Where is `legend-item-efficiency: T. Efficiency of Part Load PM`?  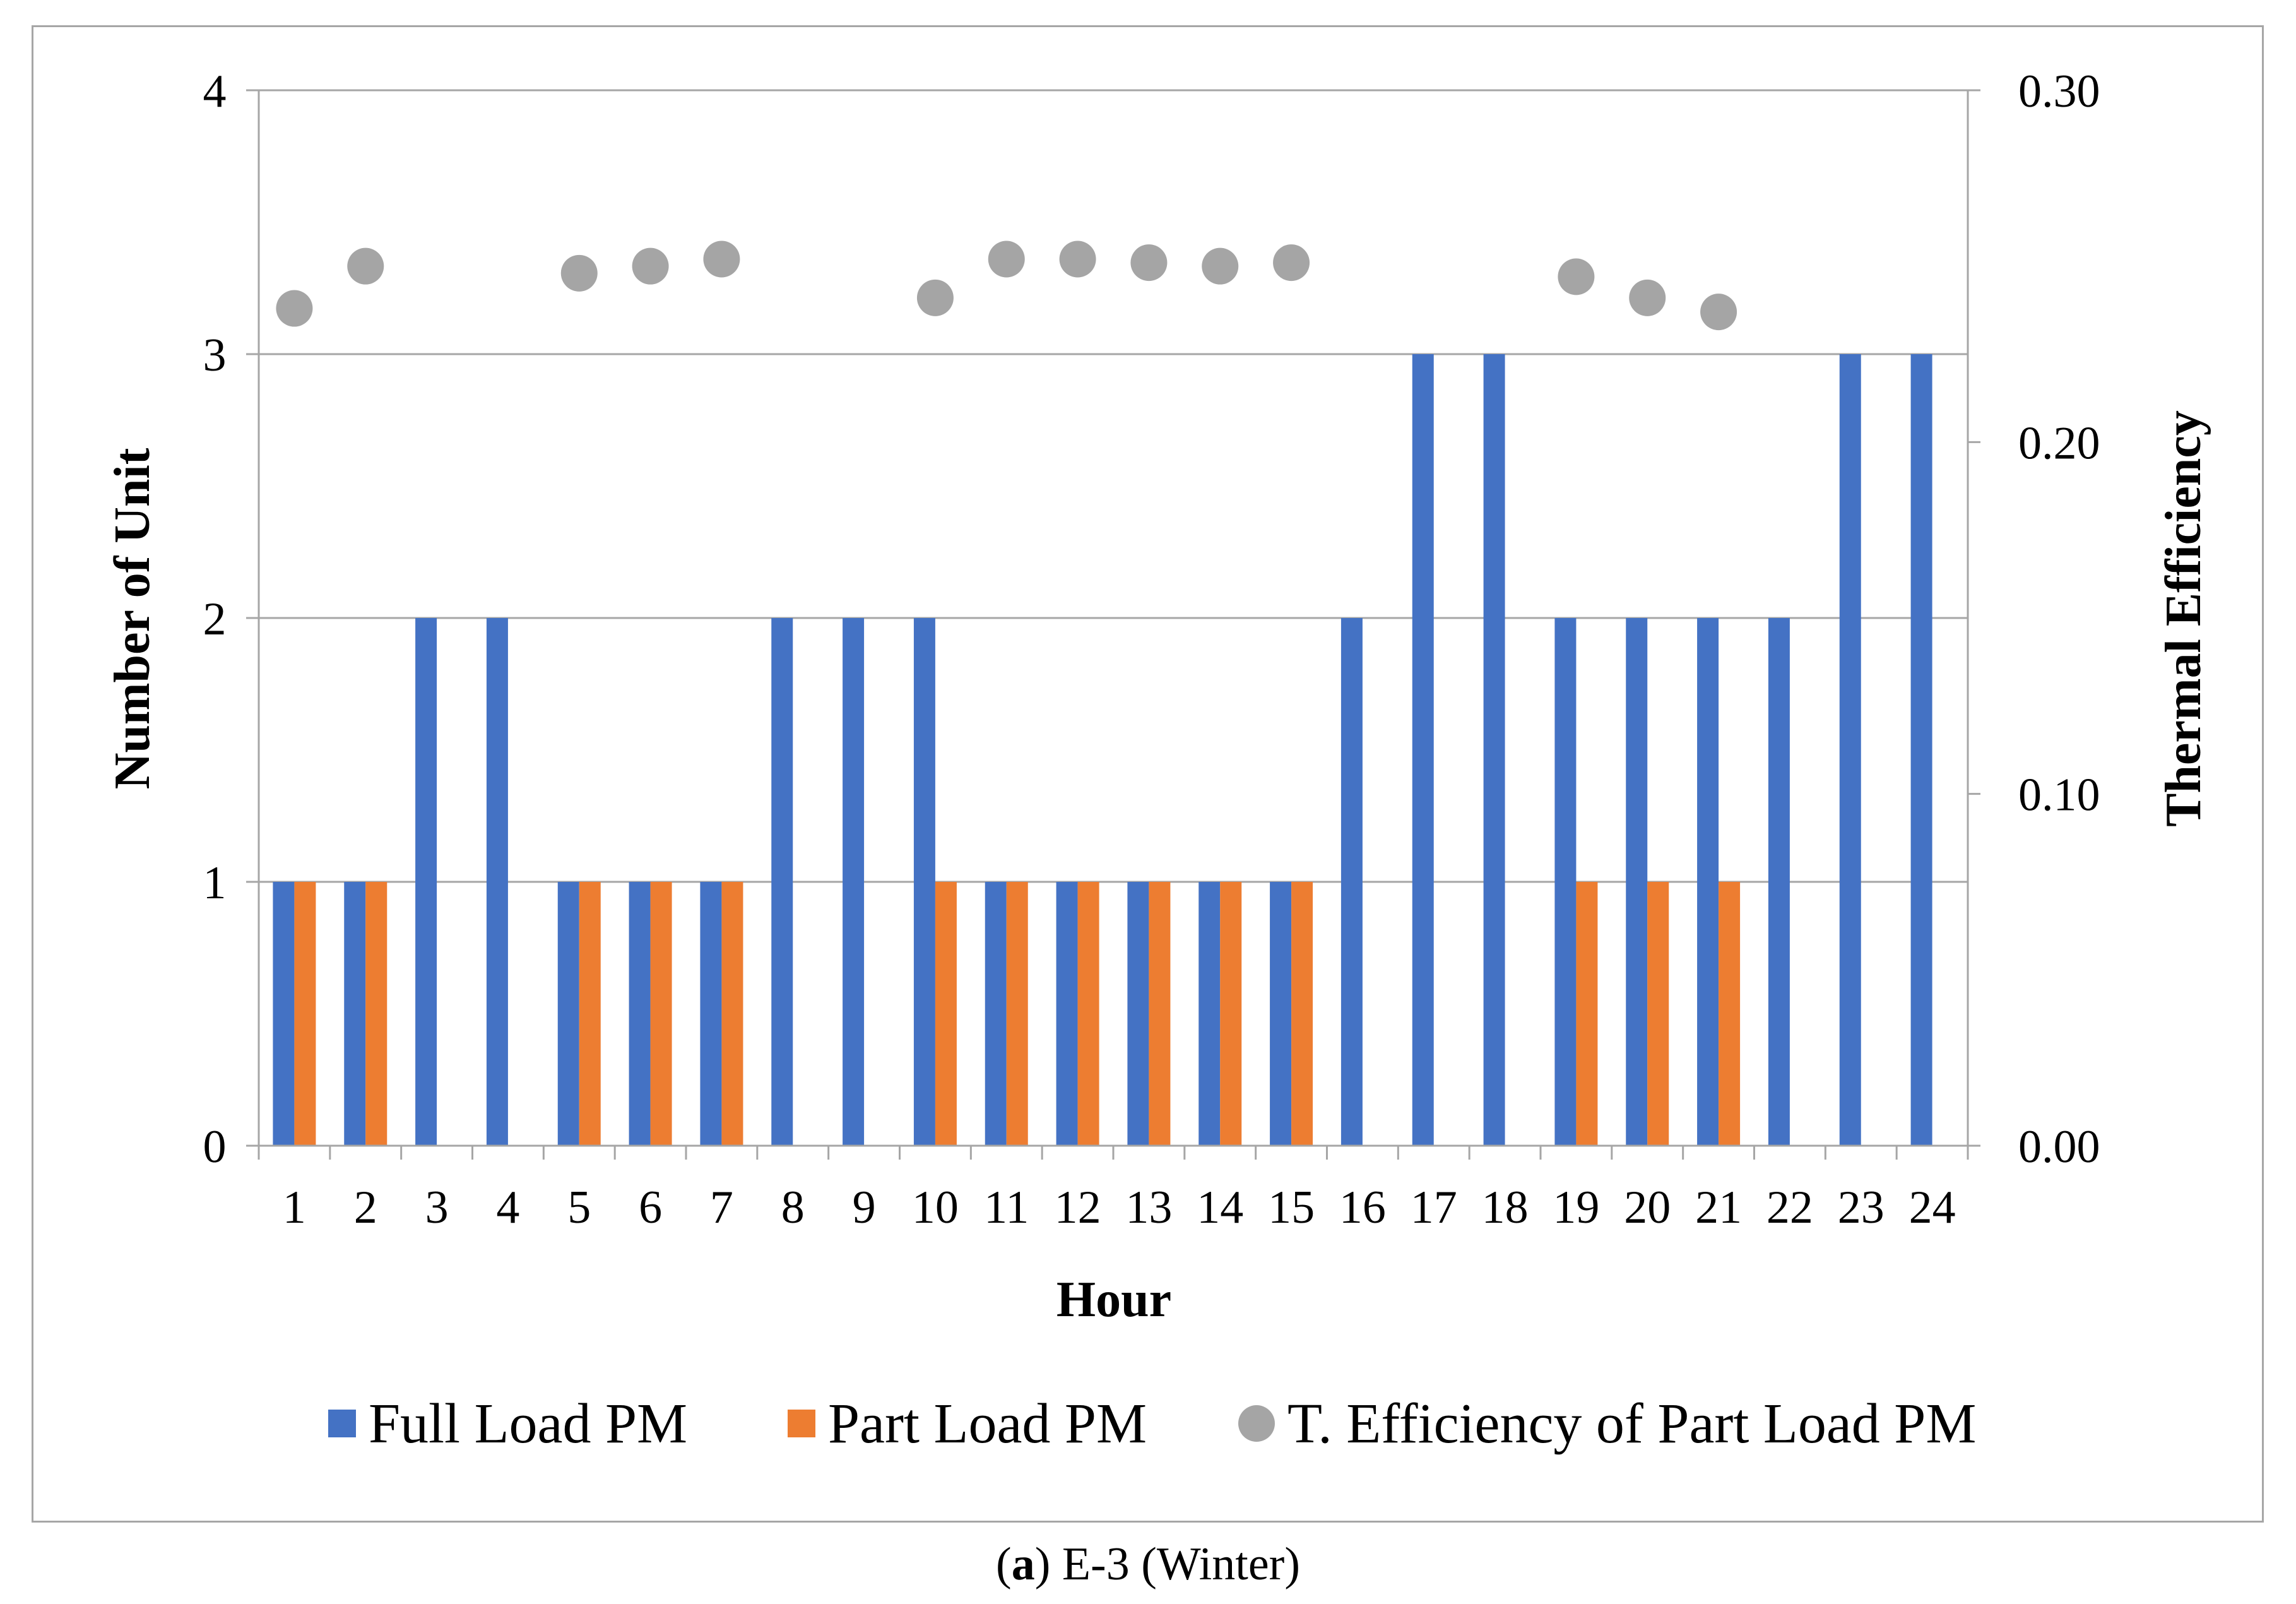
legend-item-efficiency: T. Efficiency of Part Load PM is located at coordinates (1607, 1424).